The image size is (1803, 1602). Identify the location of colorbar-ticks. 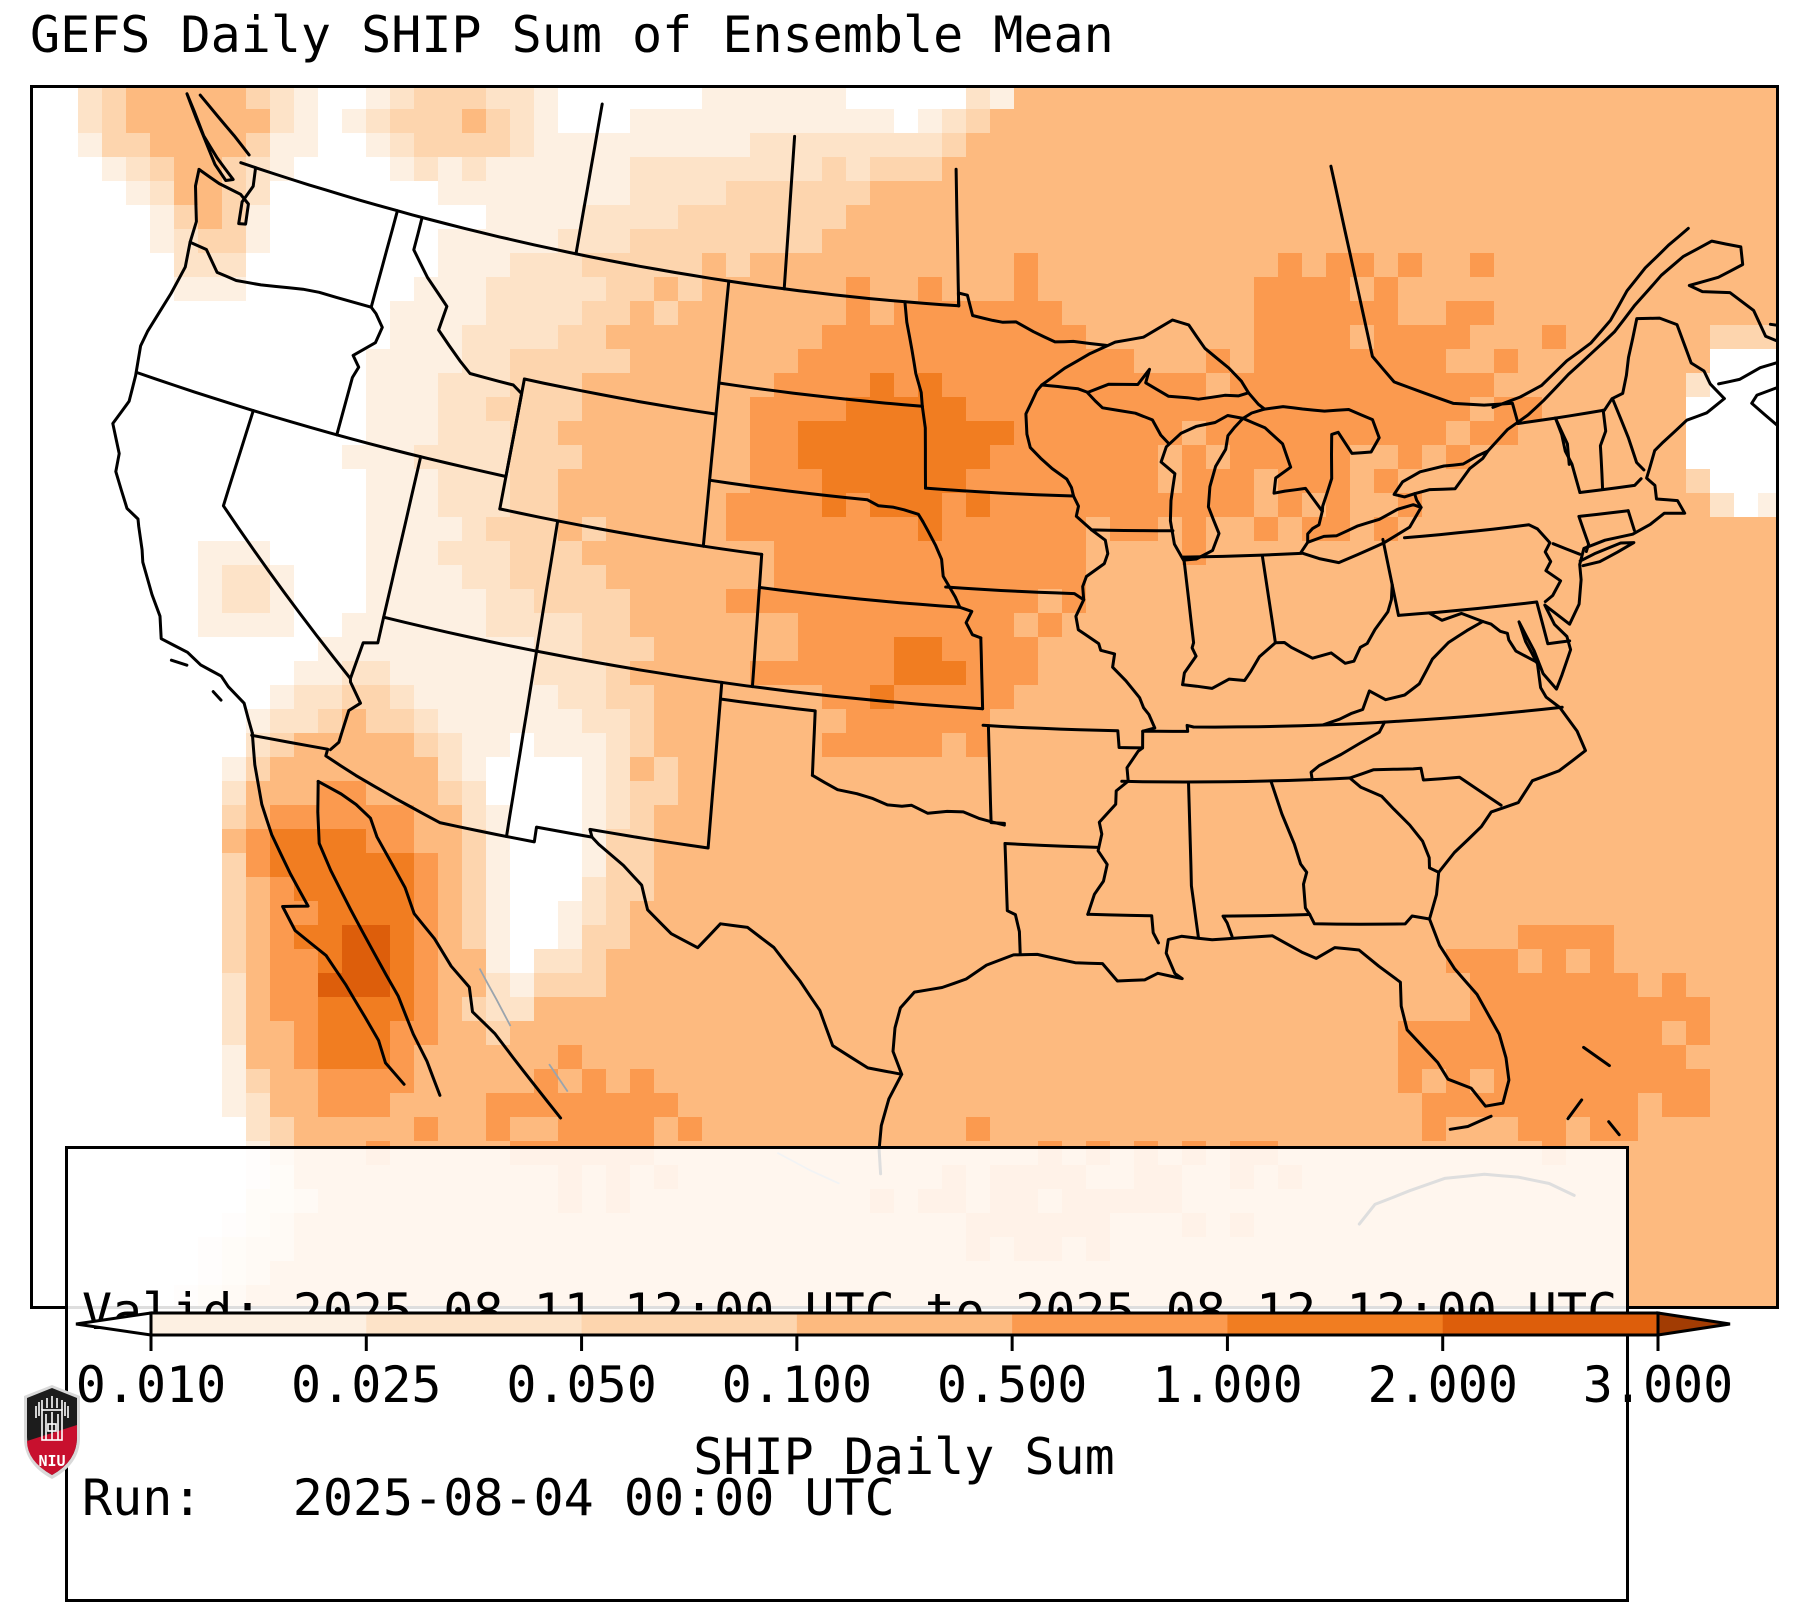
(904, 1343).